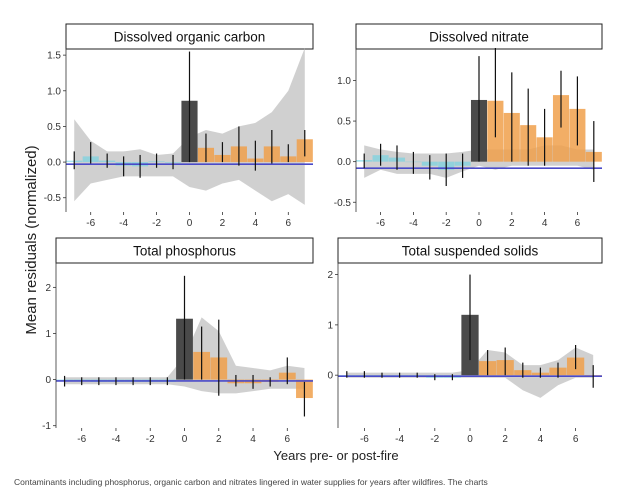 The image size is (635, 487). Describe the element at coordinates (561, 128) in the screenshot. I see `bar` at that location.